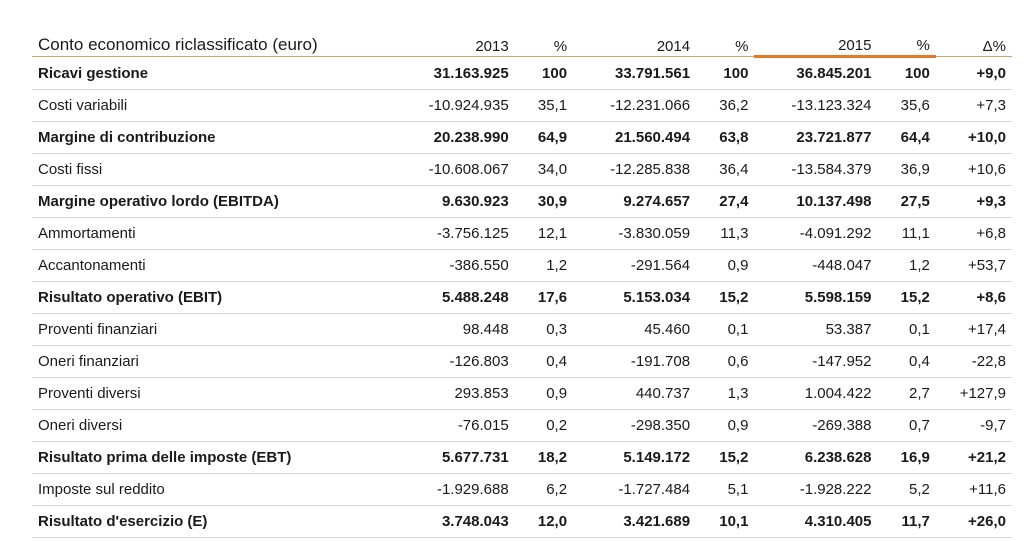 The width and height of the screenshot is (1033, 541). What do you see at coordinates (212, 361) in the screenshot?
I see `row-label: Oneri finanziari` at bounding box center [212, 361].